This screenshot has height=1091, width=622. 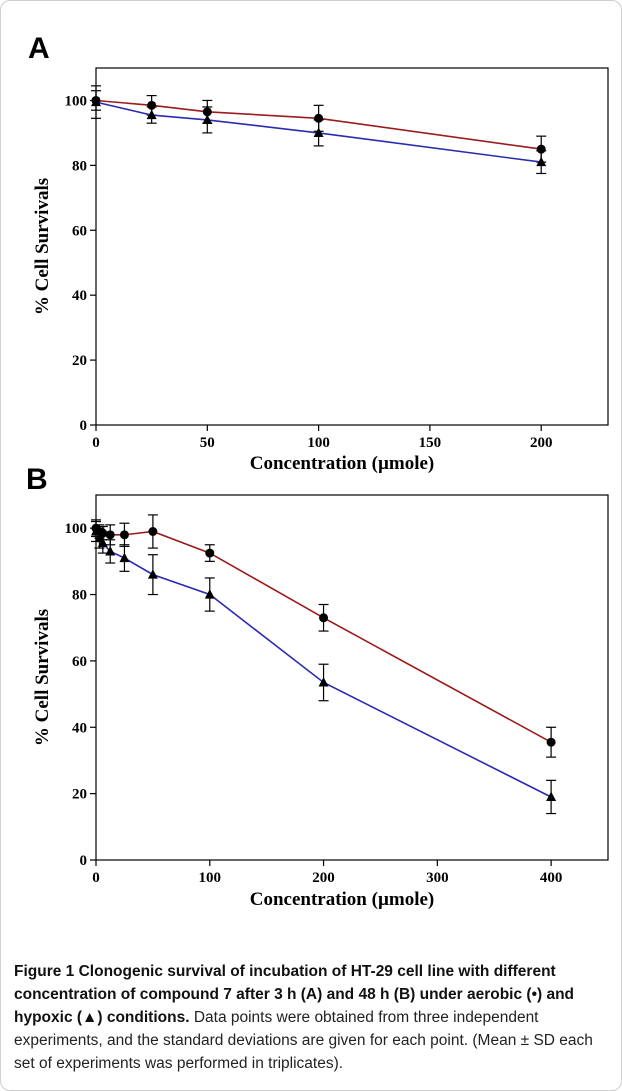 What do you see at coordinates (39, 48) in the screenshot?
I see `panel-label: A` at bounding box center [39, 48].